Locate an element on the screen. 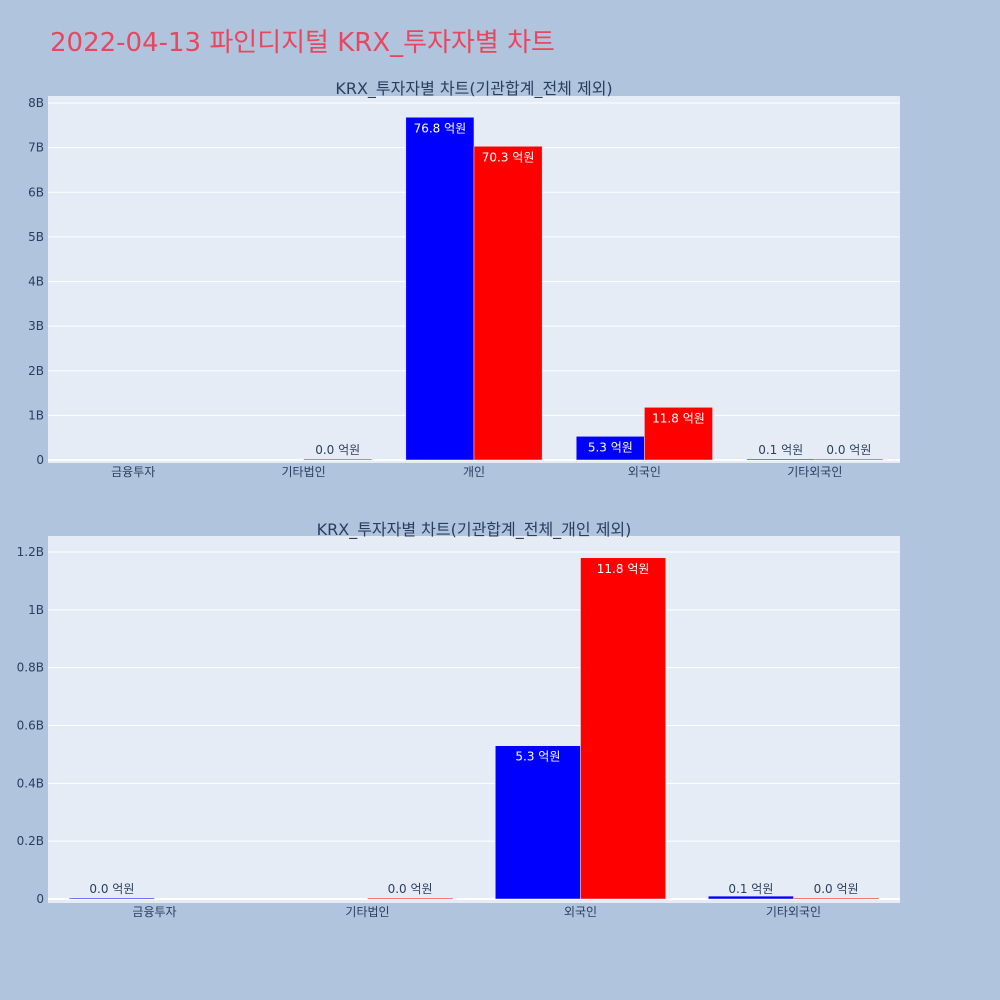 This screenshot has width=1000, height=1000. y-tick-label: 0.4B is located at coordinates (30, 783).